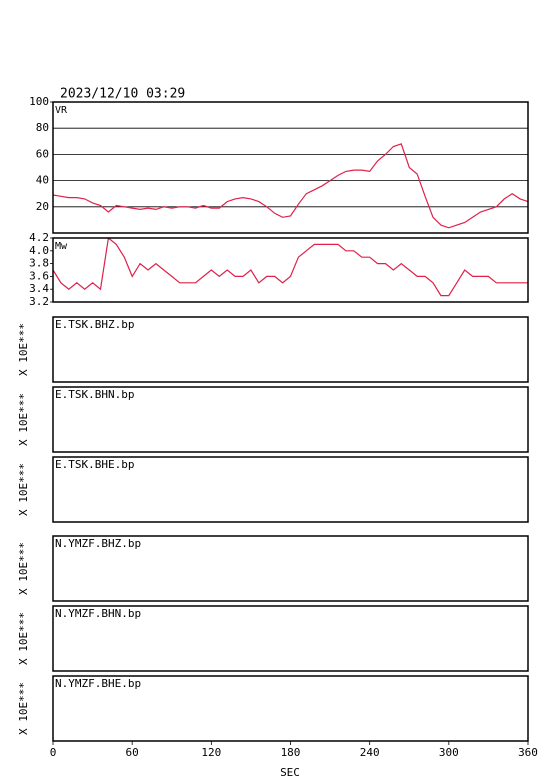 This screenshot has height=781, width=554. What do you see at coordinates (42, 180) in the screenshot?
I see `y-tick-label: 40` at bounding box center [42, 180].